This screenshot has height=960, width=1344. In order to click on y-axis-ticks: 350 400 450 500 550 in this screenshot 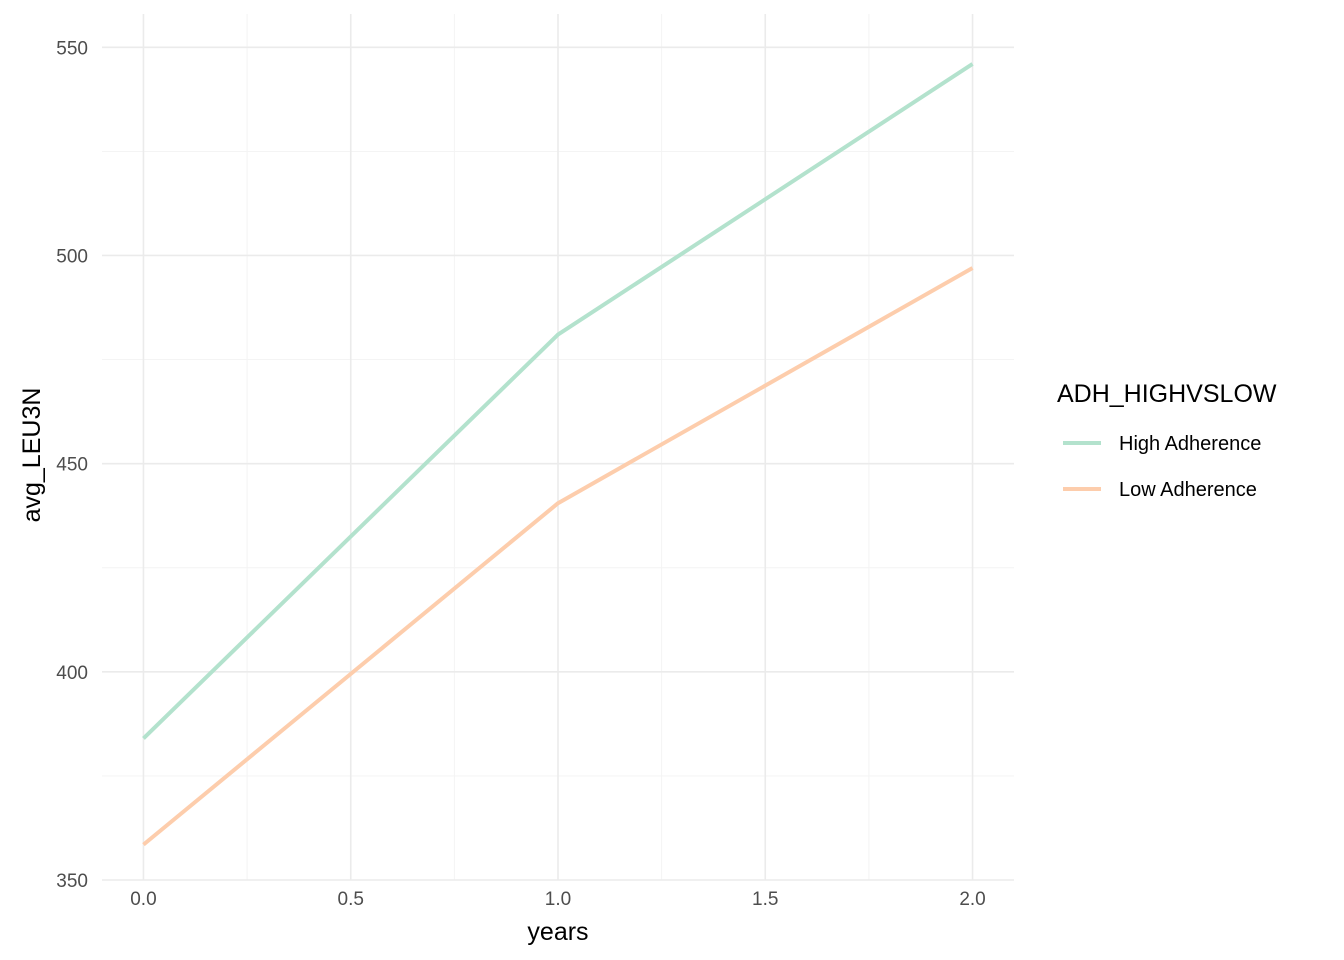, I will do `click(72, 465)`.